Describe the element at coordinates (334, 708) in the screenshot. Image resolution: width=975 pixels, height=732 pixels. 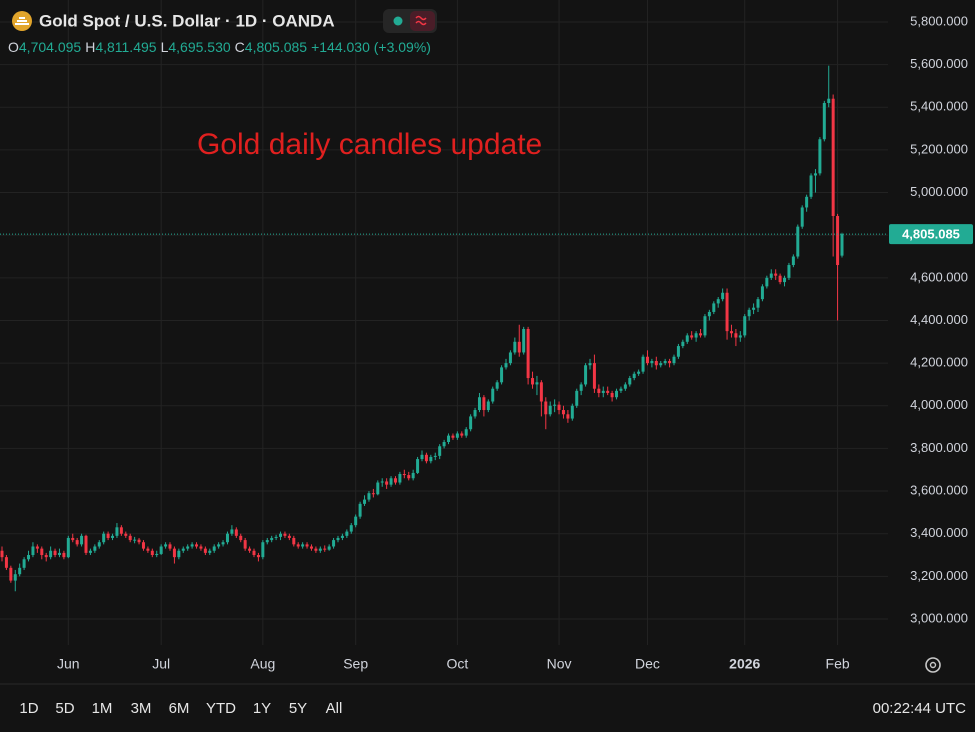
I see `range-button: All` at that location.